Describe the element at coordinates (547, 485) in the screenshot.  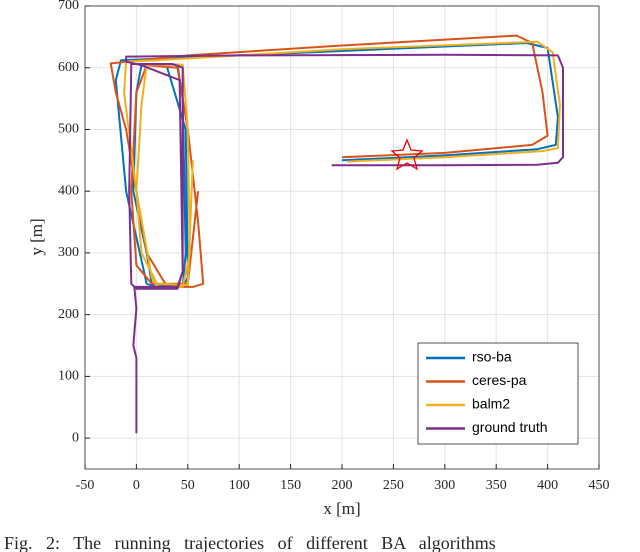
I see `x-tick-label: 400` at that location.